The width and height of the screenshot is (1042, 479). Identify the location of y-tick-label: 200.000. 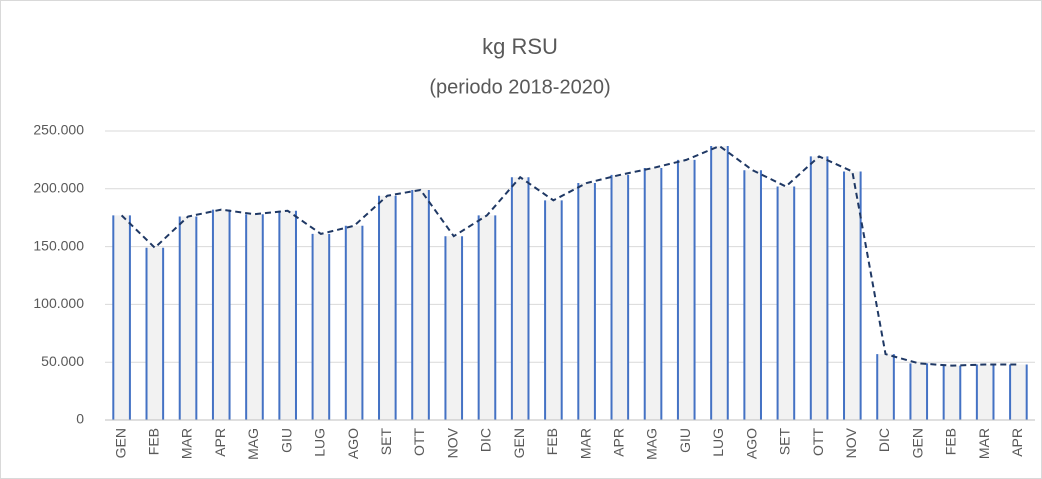
(58, 188).